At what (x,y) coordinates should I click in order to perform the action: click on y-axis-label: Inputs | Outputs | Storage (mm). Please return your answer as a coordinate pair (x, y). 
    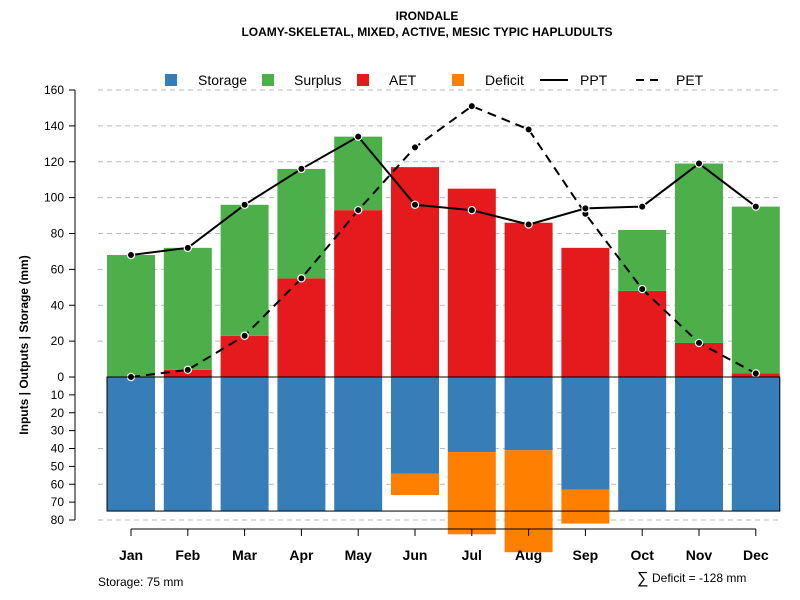
    Looking at the image, I should click on (24, 344).